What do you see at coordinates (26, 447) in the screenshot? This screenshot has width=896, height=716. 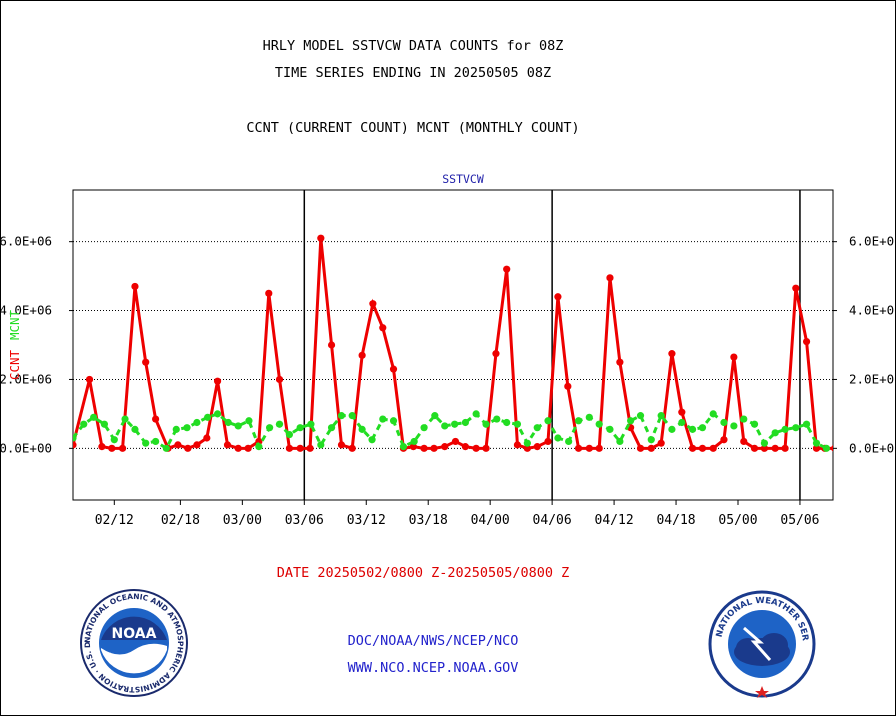 I see `y-left-tick-label-0: 0.0E+00` at bounding box center [26, 447].